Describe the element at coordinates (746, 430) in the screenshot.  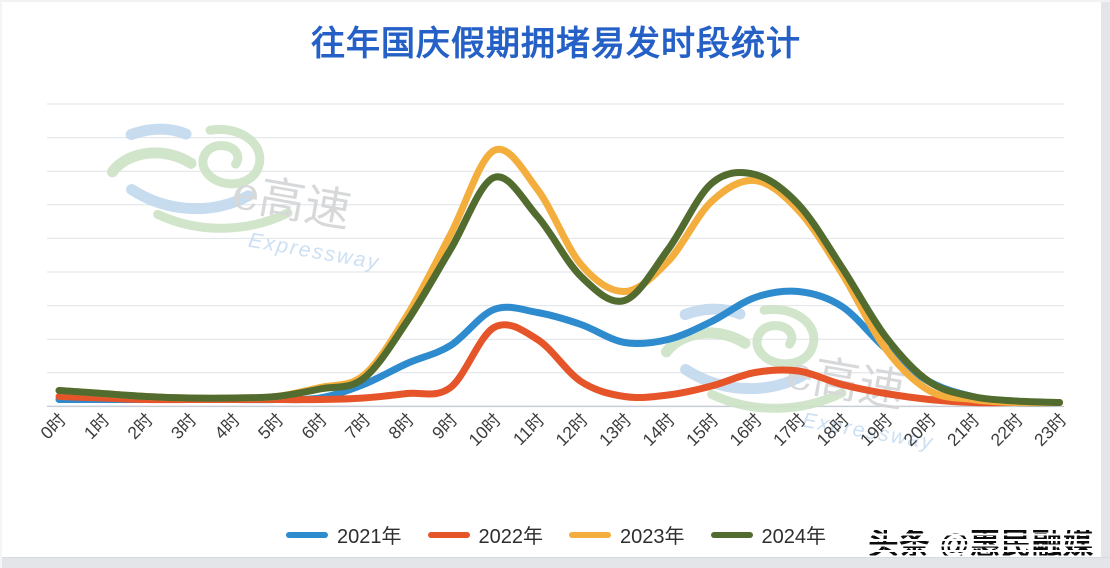
I see `x-axis-label: 16时` at that location.